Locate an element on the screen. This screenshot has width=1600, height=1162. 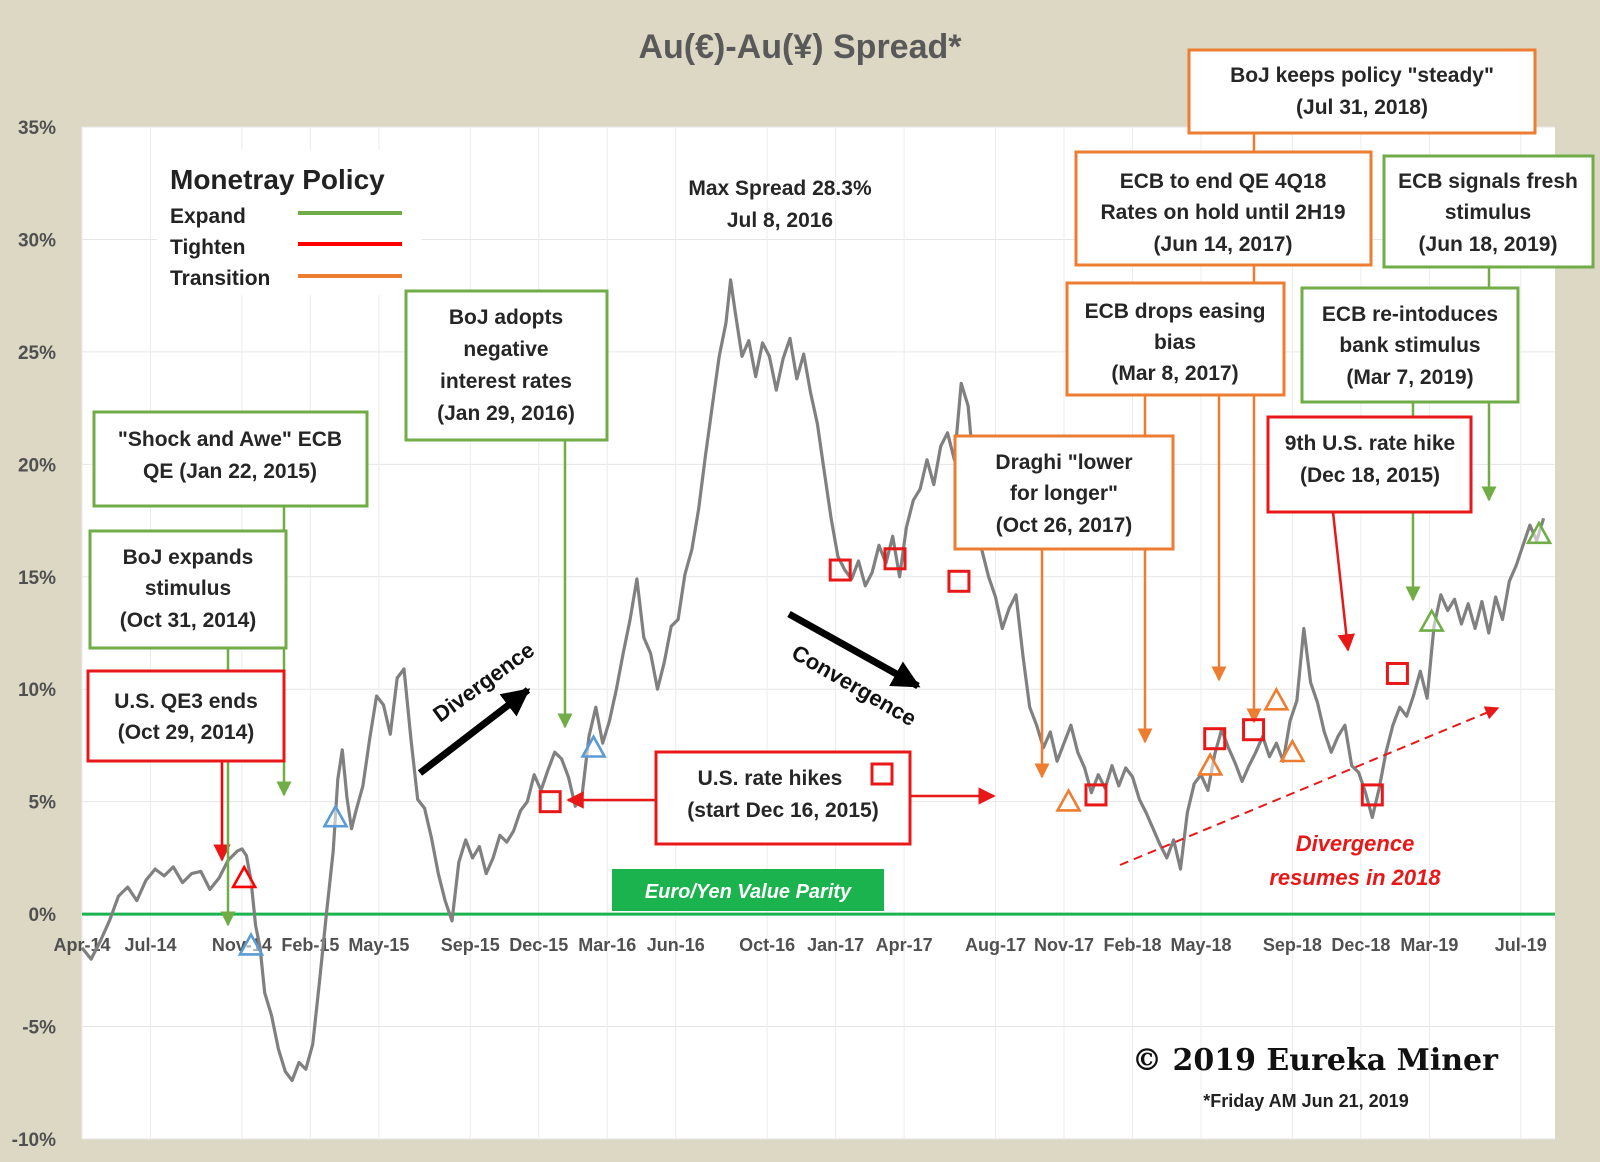
footnote: *Friday AM Jun 21, 2019 is located at coordinates (1305, 1101).